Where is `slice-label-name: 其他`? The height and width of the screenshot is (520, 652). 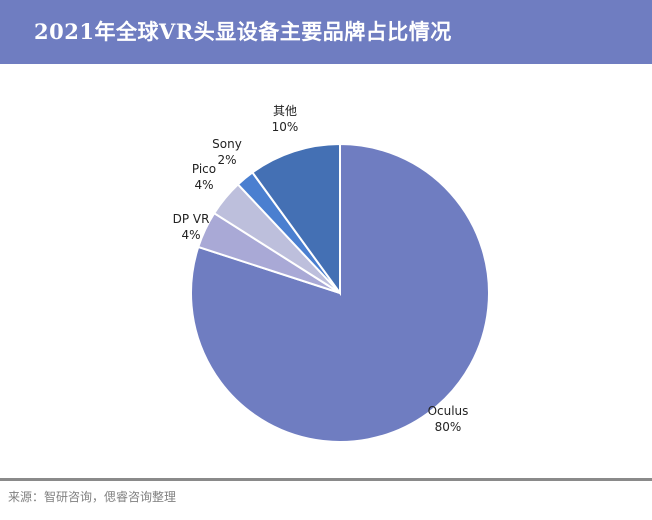
slice-label-name: 其他 is located at coordinates (285, 111).